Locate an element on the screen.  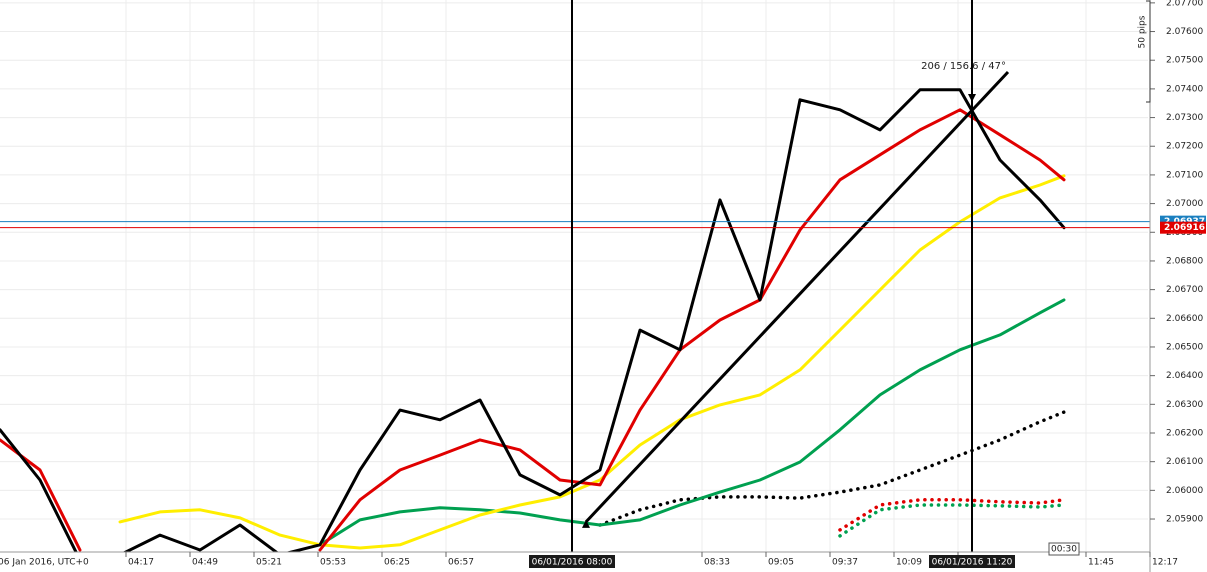
y-tick-label: 2.07600 is located at coordinates (1184, 32).